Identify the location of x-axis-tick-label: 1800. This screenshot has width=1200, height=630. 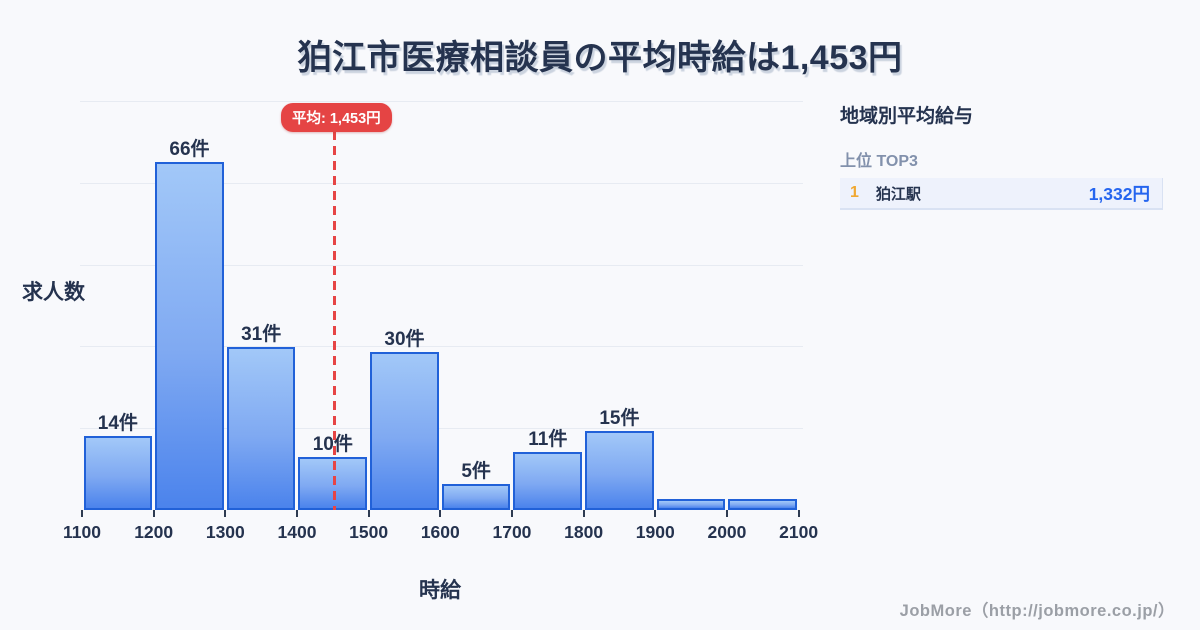
(584, 532).